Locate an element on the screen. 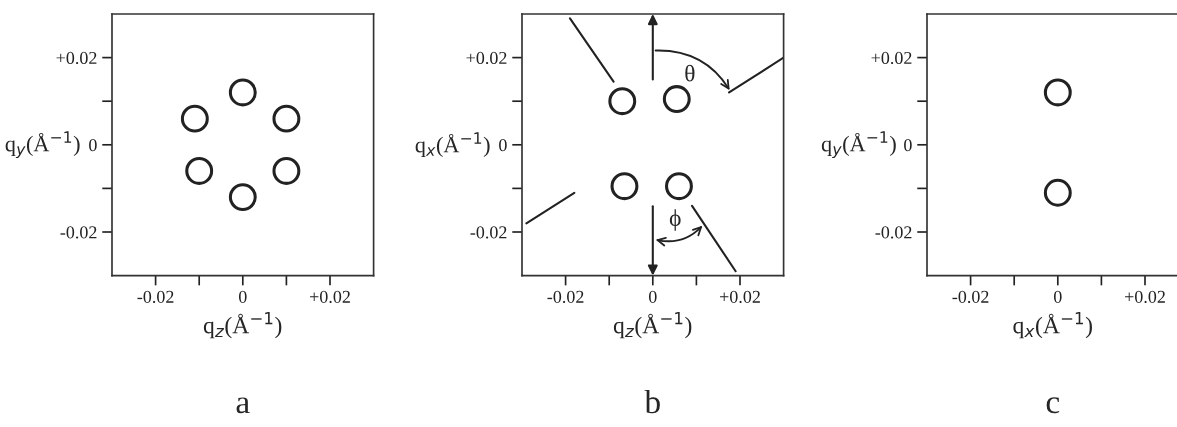  x-axis-title: q$_{x}$(Å$^{−1}$) is located at coordinates (1052, 325).